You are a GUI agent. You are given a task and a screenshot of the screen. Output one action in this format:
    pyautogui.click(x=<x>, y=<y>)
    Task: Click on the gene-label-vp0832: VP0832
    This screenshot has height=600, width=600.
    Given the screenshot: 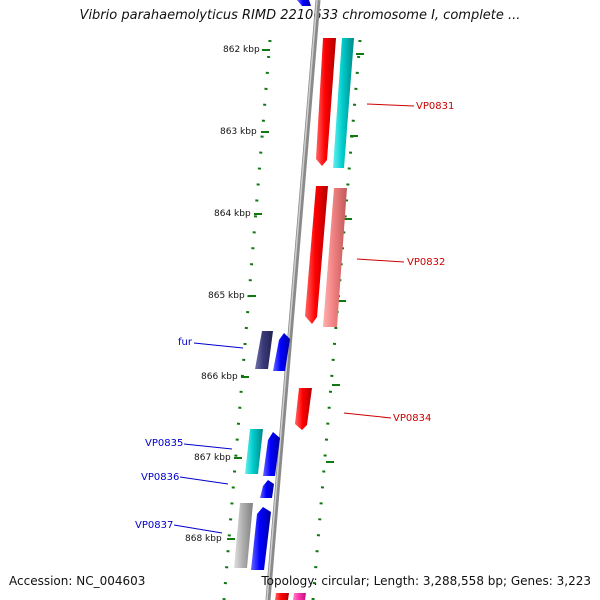 What is the action you would take?
    pyautogui.click(x=426, y=262)
    